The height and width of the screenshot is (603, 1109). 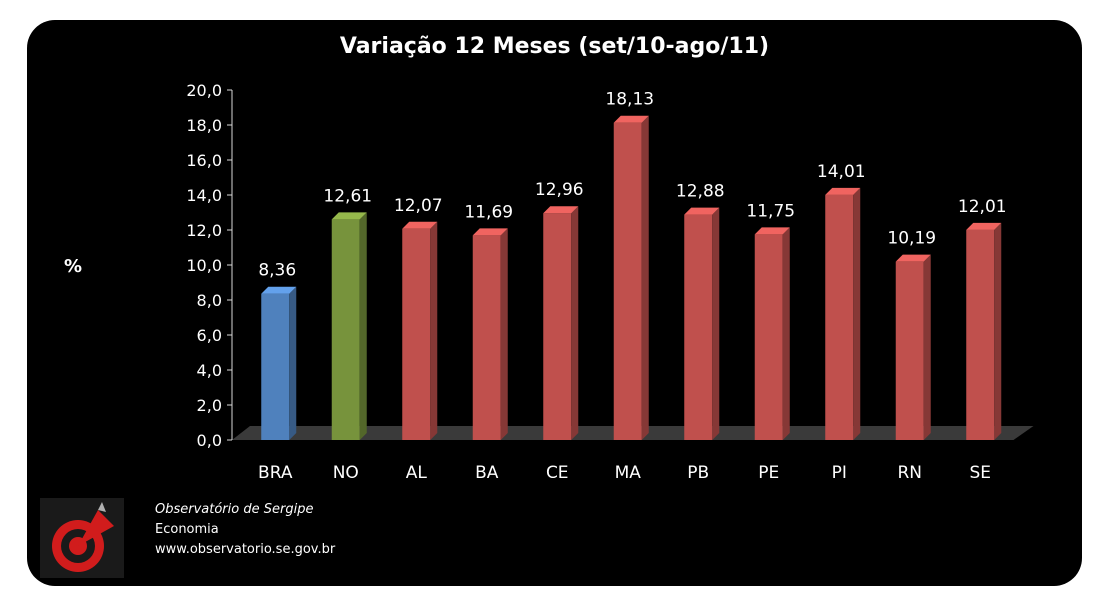 I want to click on x-tick-label: BA, so click(x=487, y=473).